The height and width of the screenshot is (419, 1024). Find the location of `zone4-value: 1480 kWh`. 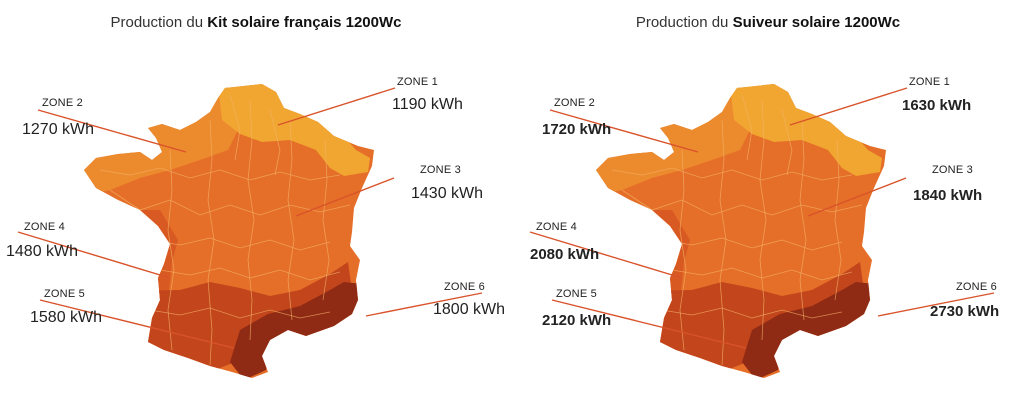

zone4-value: 1480 kWh is located at coordinates (42, 251).